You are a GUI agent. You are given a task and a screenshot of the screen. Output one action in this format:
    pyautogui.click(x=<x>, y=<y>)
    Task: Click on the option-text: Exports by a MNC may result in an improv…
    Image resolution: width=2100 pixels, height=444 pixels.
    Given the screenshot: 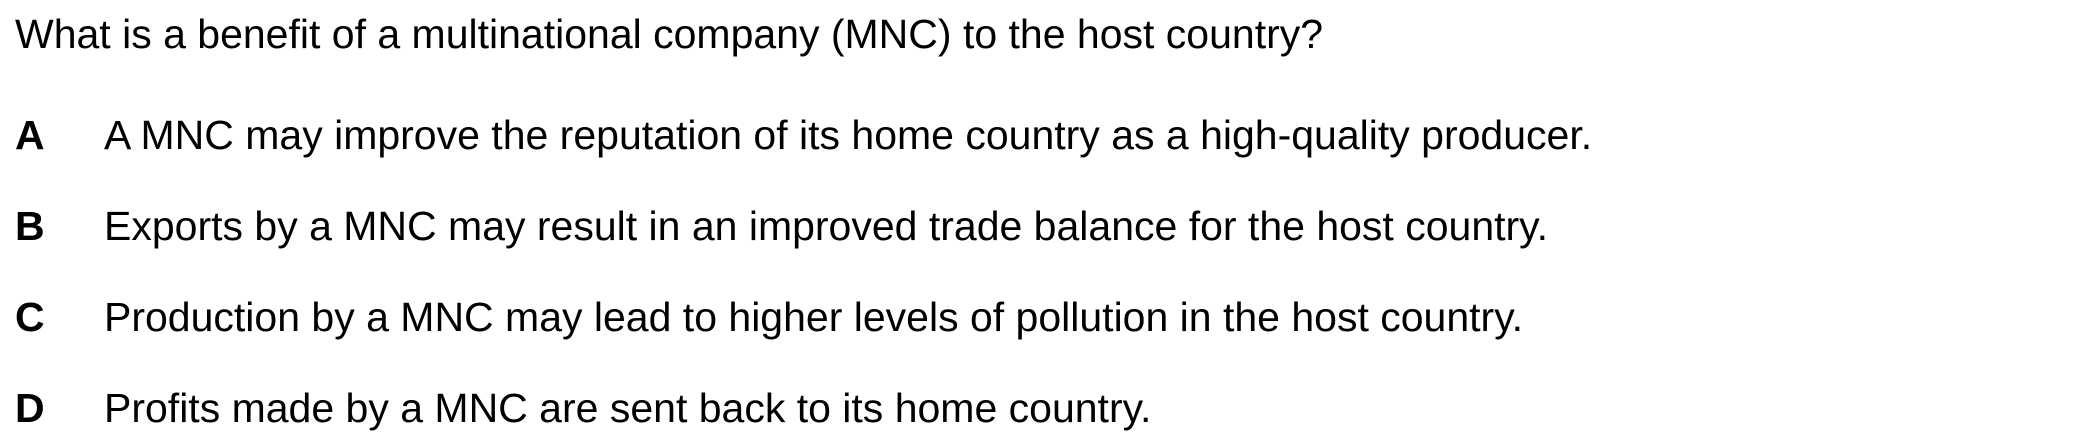 What is the action you would take?
    pyautogui.click(x=826, y=226)
    